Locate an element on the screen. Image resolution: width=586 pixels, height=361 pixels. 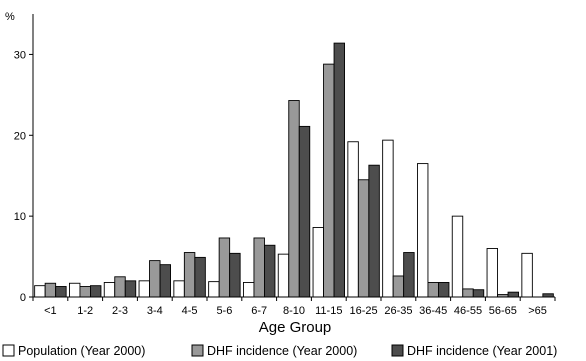
y-tick-label: 30 is located at coordinates (20, 55).